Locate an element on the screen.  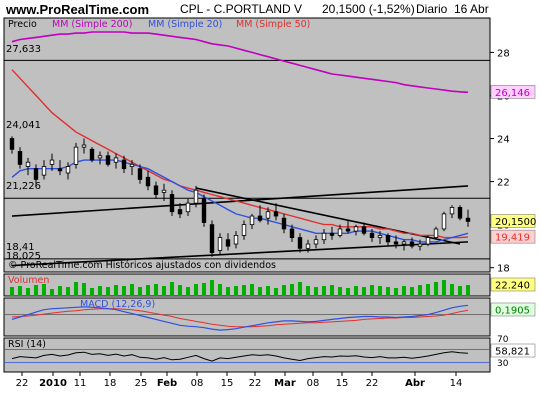
volume-badge-box is located at coordinates (513, 284).